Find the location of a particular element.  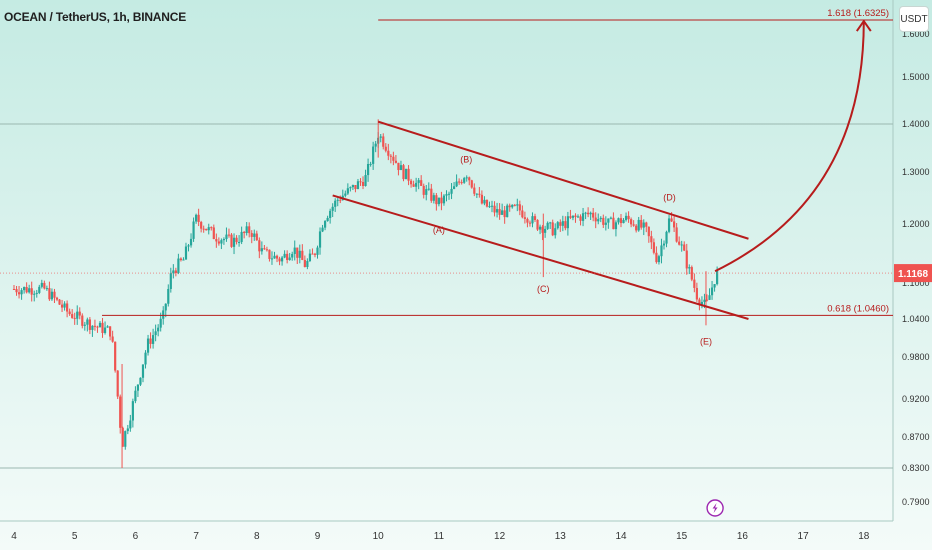

symbol-title: OCEAN / TetherUS, 1h, BINANCE is located at coordinates (95, 17).